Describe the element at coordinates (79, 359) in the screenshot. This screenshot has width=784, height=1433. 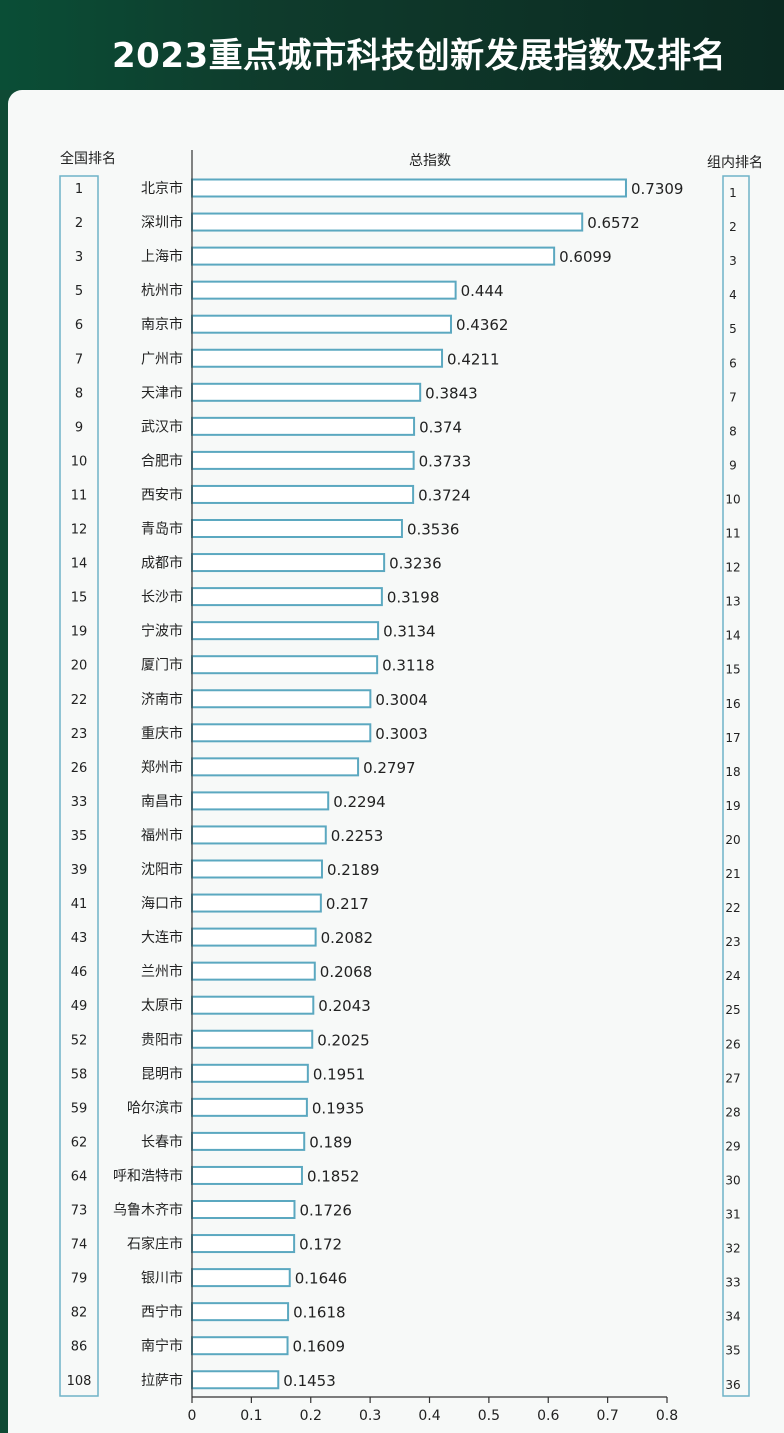
I see `national-rank: 7` at that location.